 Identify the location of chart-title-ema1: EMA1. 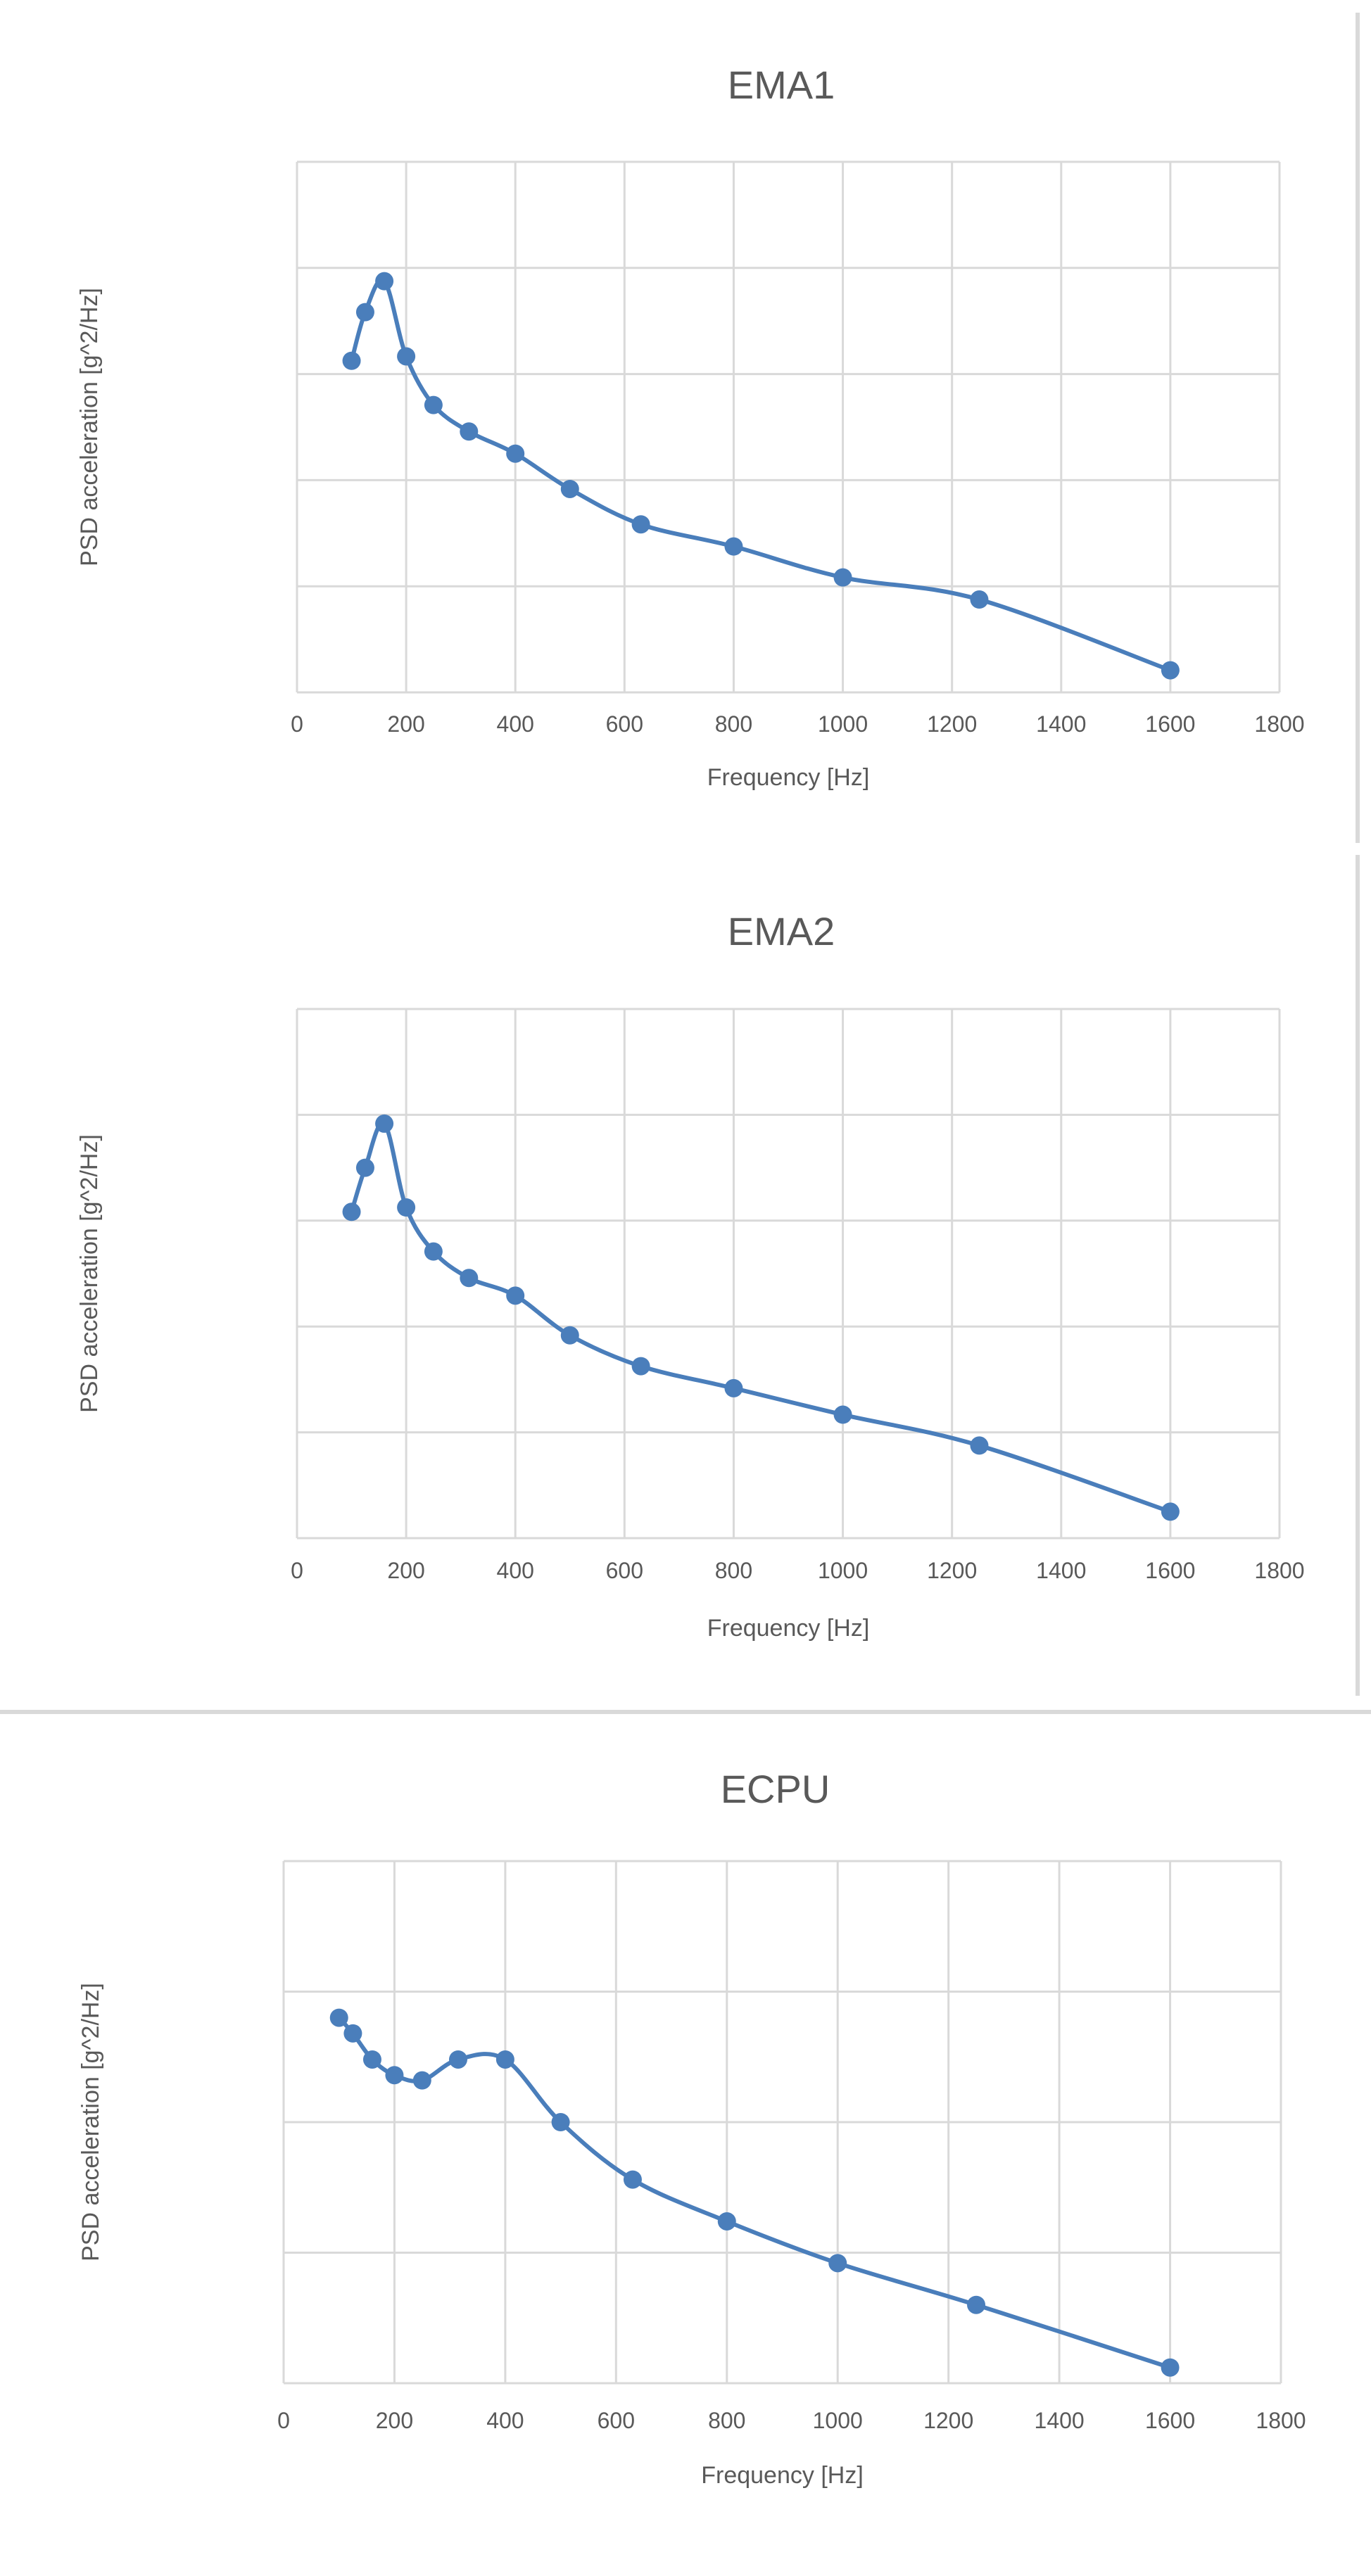
(781, 85).